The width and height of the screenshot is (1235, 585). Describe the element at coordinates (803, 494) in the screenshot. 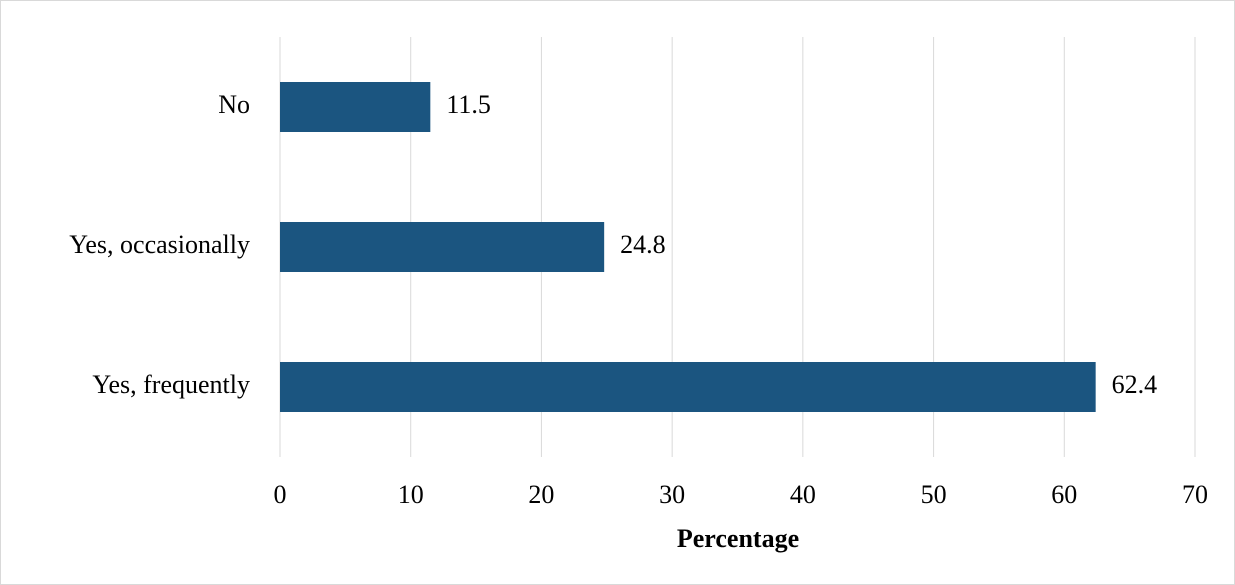

I see `x-tick-label: 40` at that location.